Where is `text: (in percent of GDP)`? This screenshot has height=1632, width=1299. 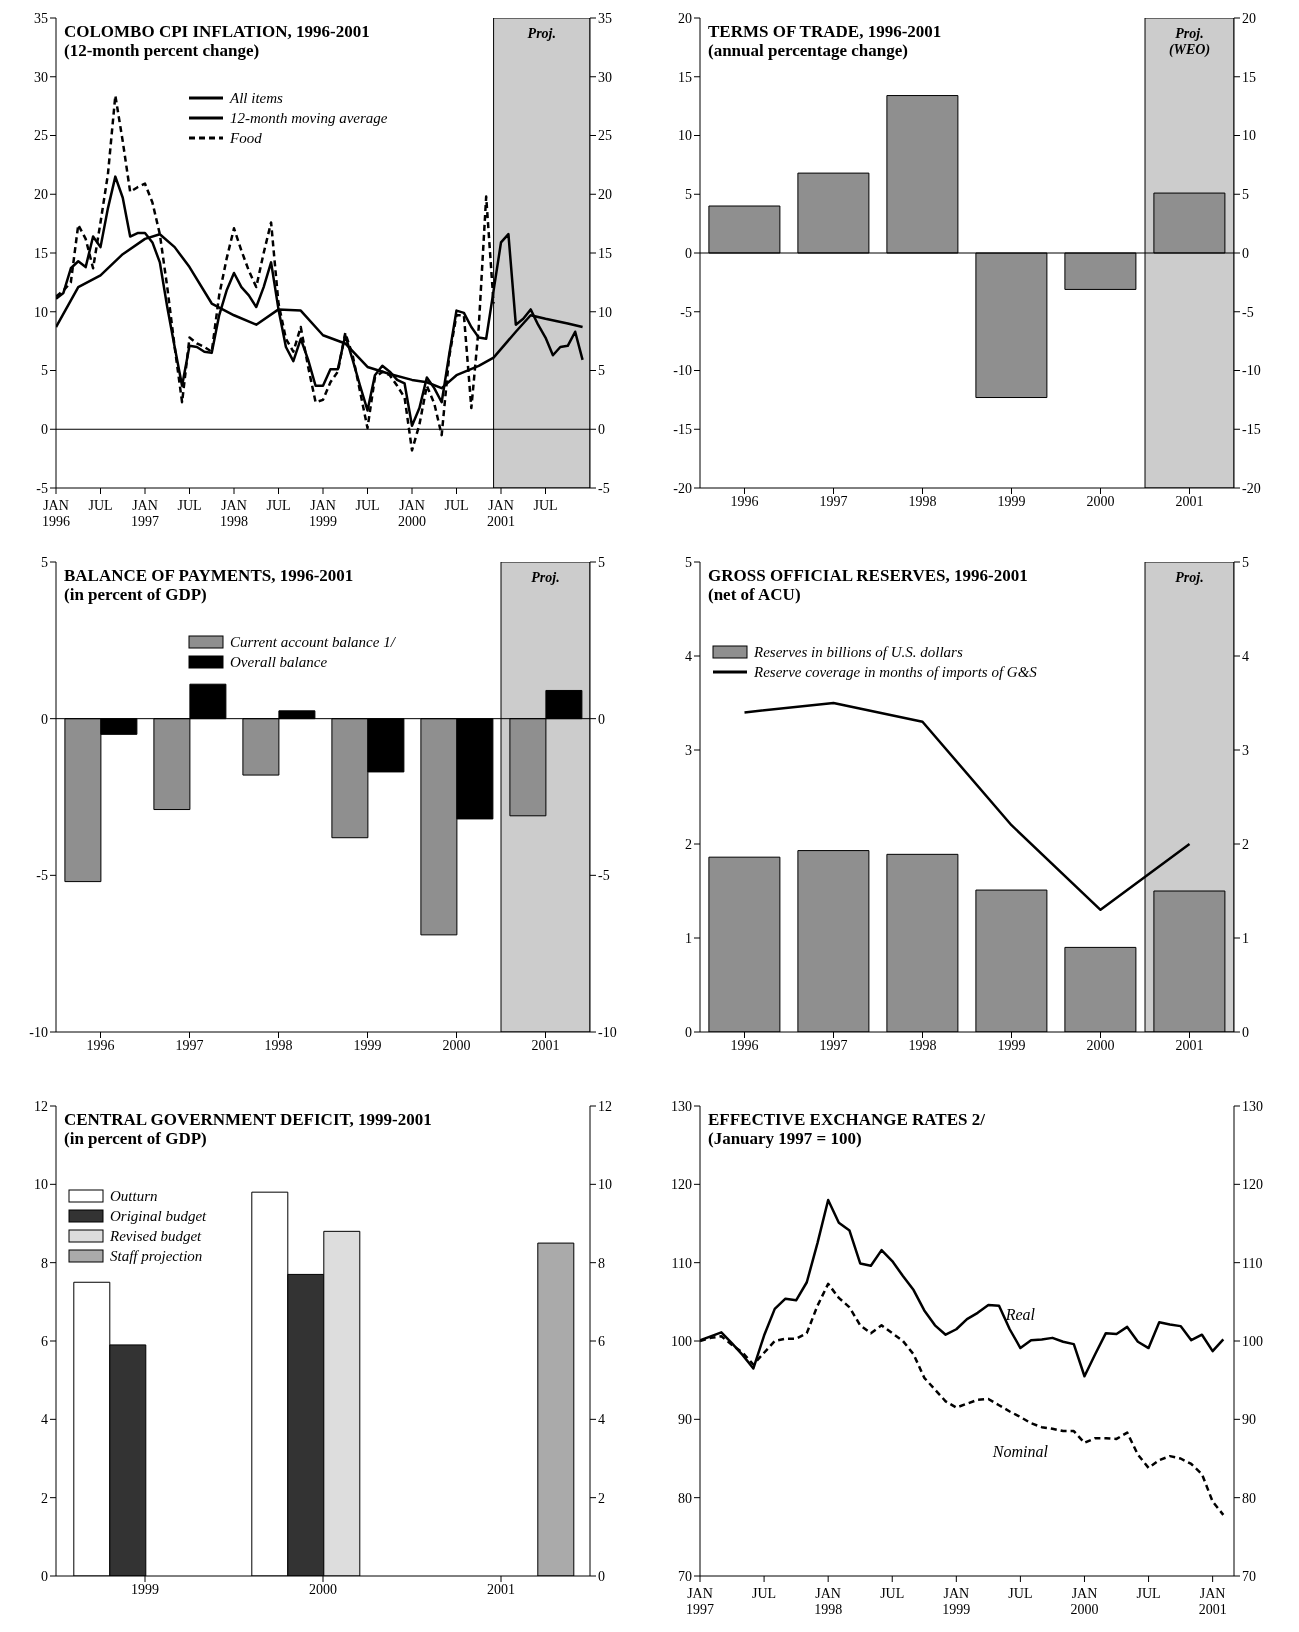
text: (in percent of GDP) is located at coordinates (136, 594).